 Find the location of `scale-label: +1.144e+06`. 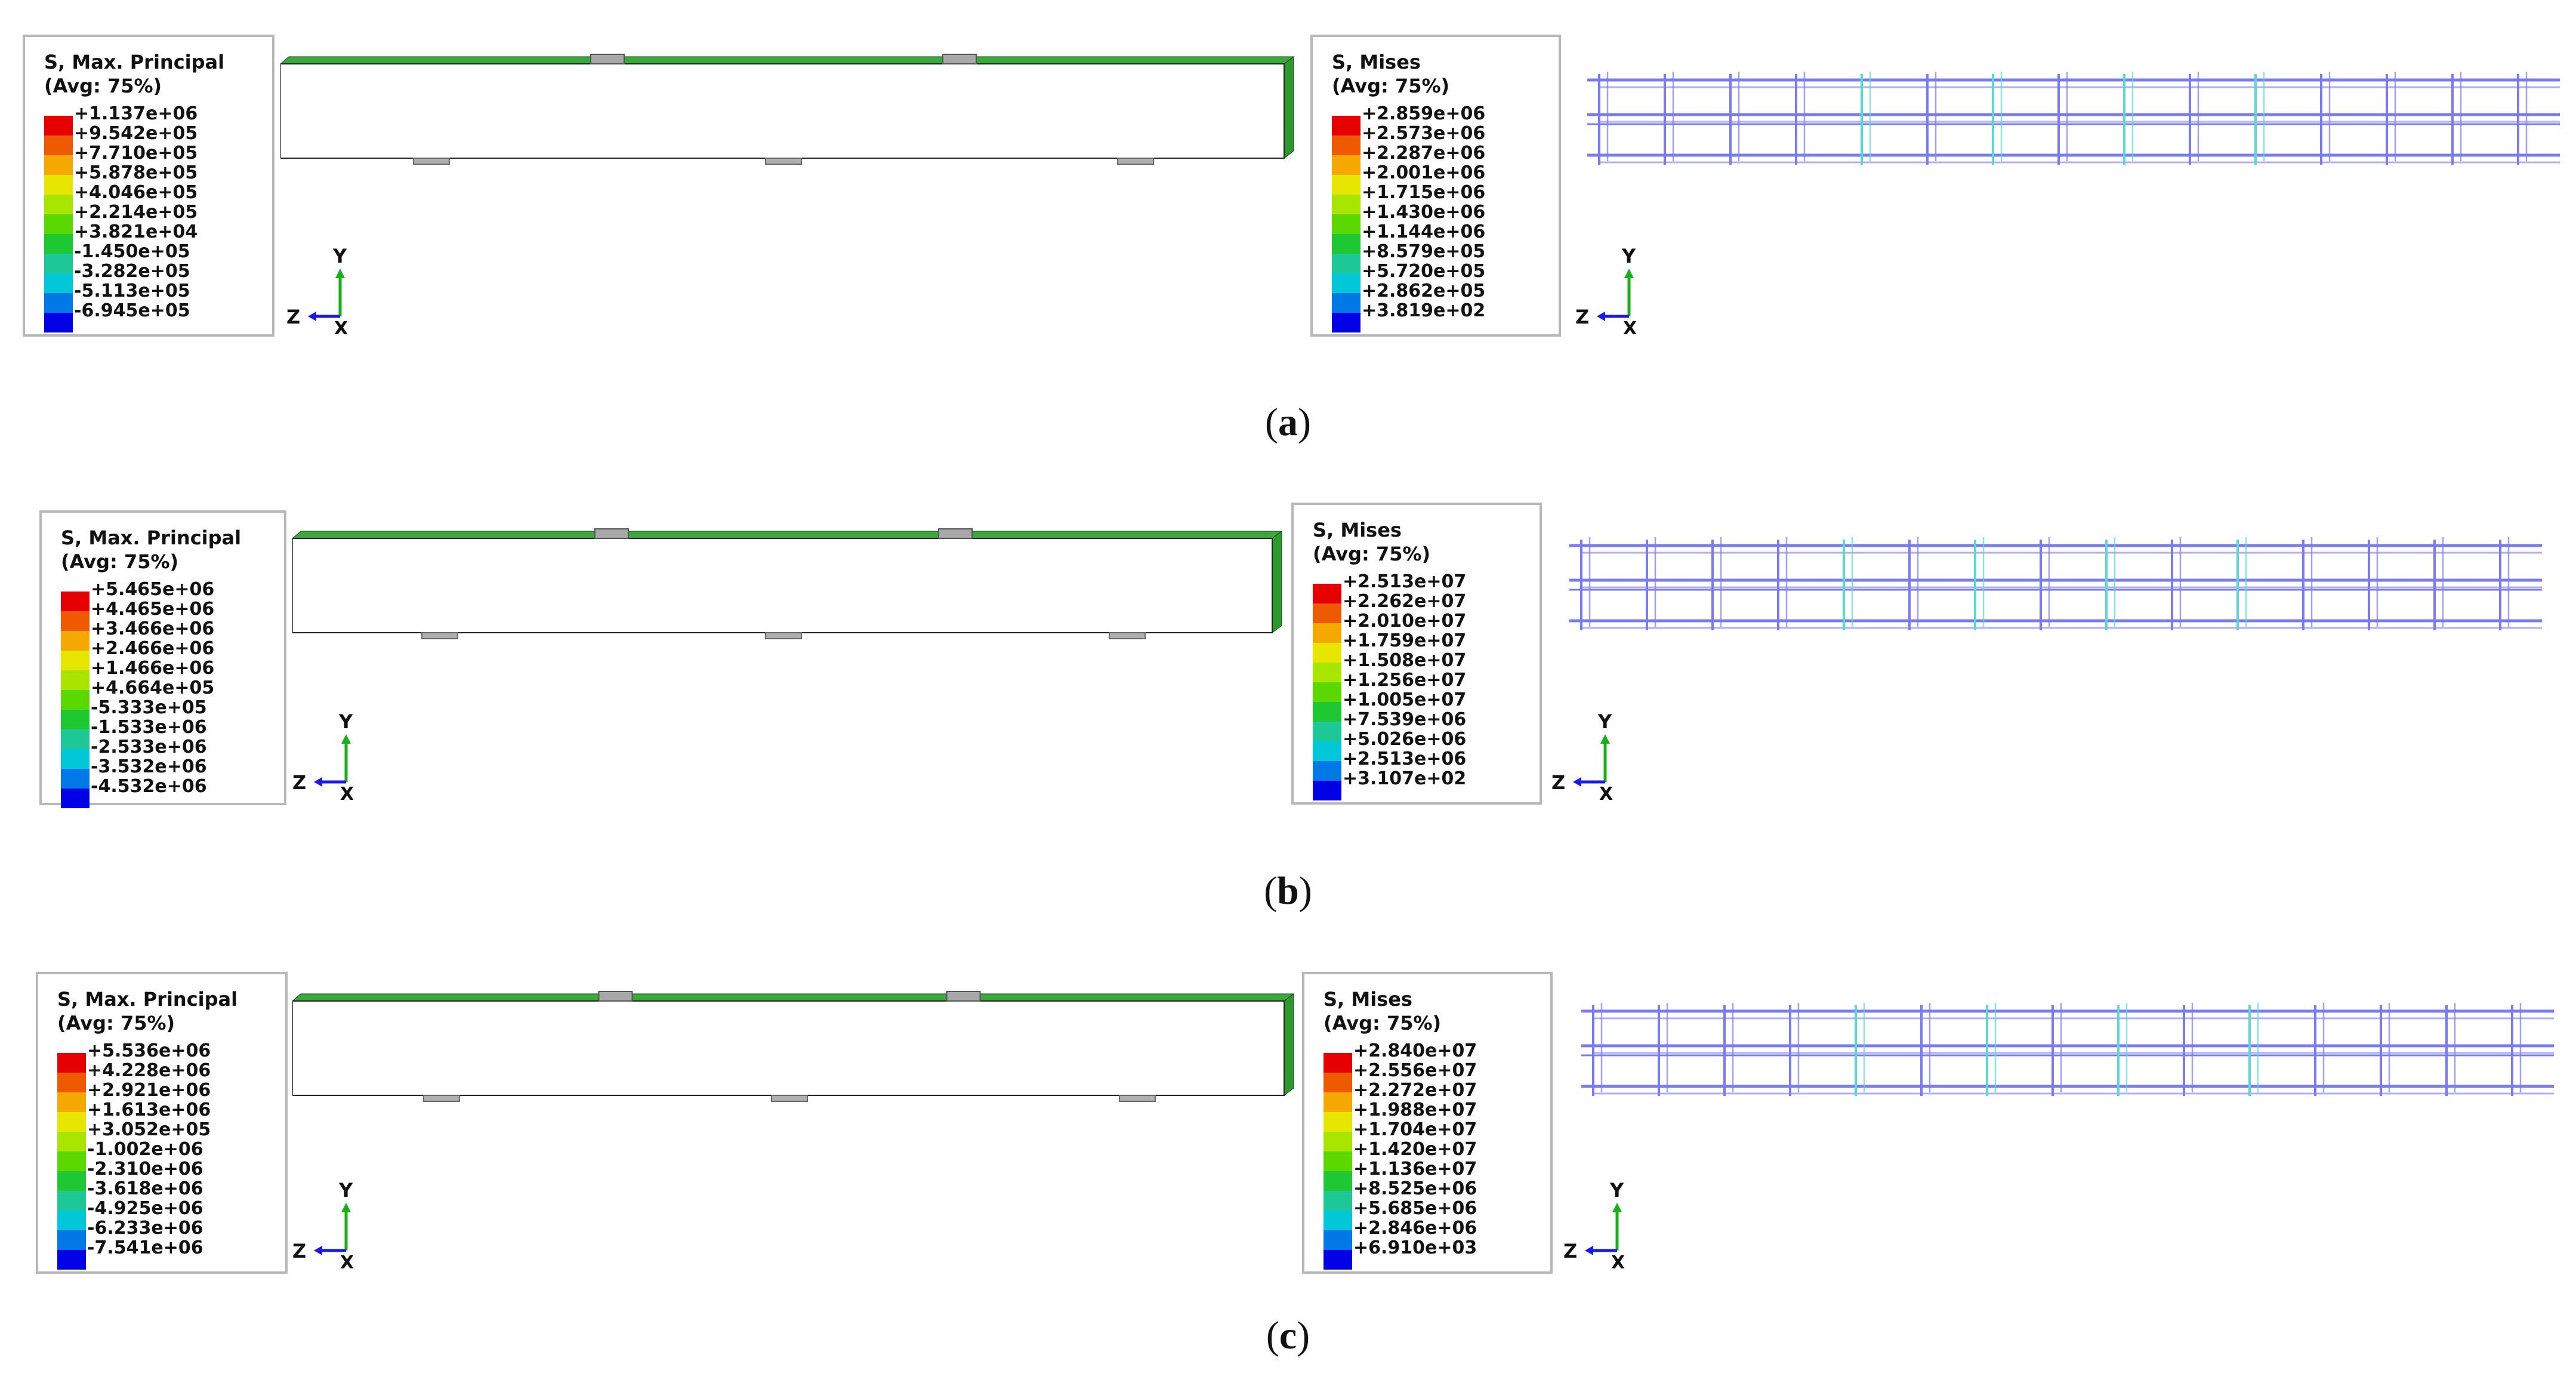

scale-label: +1.144e+06 is located at coordinates (1424, 231).